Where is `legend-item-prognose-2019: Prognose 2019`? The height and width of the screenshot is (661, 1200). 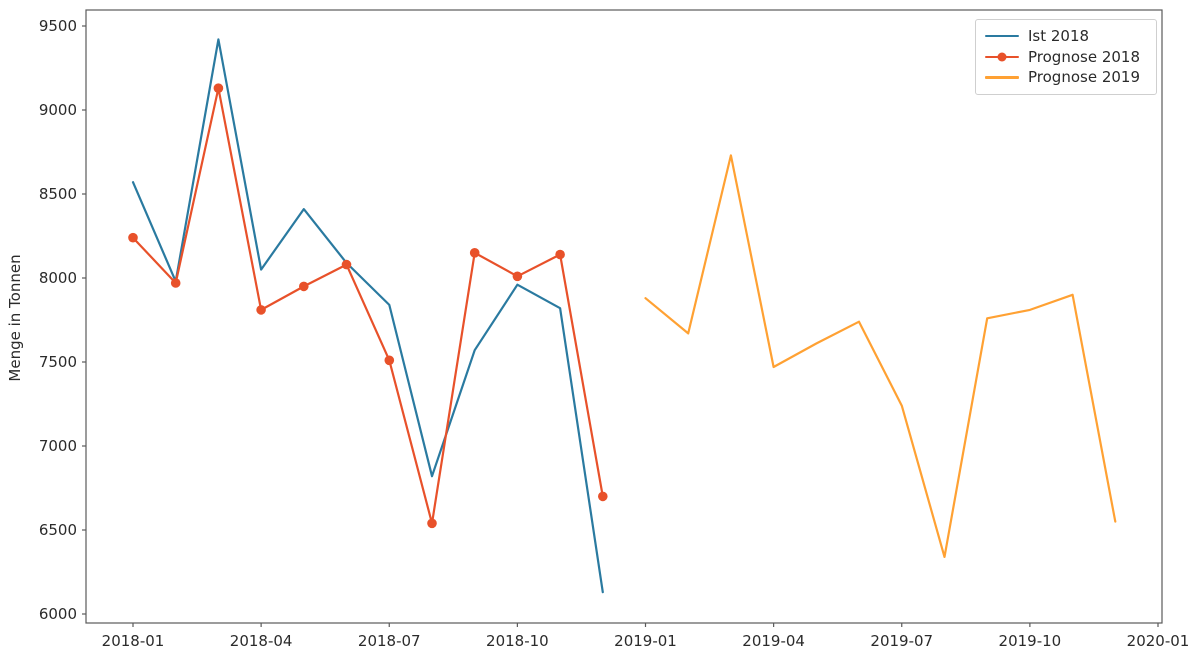 legend-item-prognose-2019: Prognose 2019 is located at coordinates (1066, 77).